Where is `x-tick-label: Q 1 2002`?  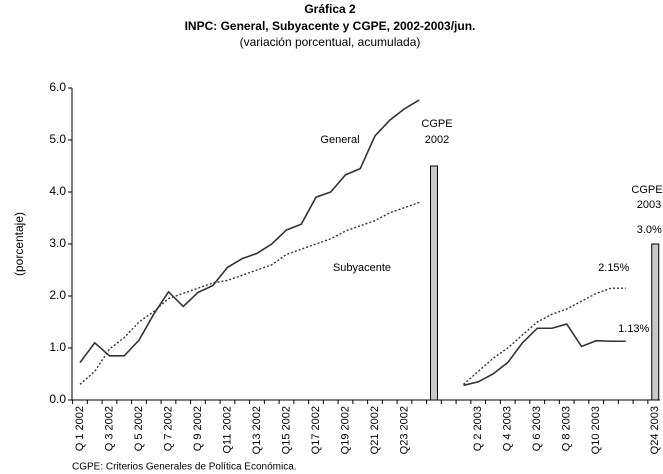
x-tick-label: Q 1 2002 is located at coordinates (80, 428).